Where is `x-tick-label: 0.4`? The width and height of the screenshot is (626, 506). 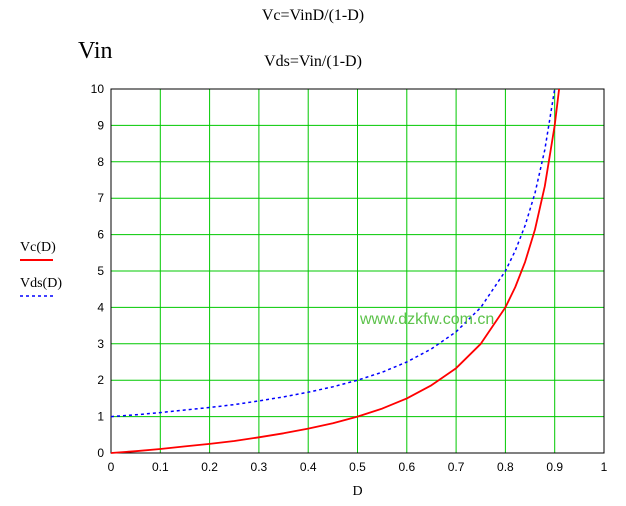
x-tick-label: 0.4 is located at coordinates (308, 467).